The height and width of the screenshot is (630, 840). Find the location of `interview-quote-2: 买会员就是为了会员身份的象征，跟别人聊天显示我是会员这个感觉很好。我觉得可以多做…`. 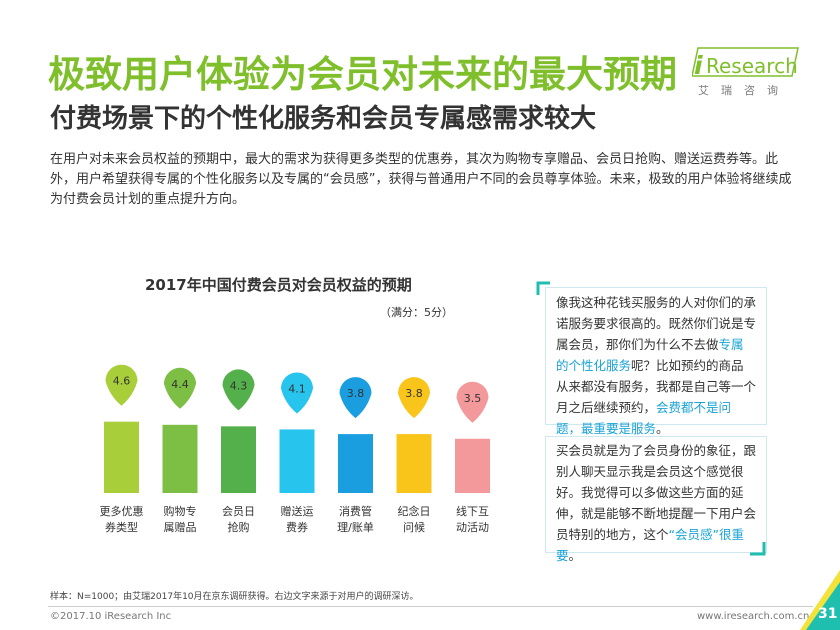

interview-quote-2: 买会员就是为了会员身份的象征，跟别人聊天显示我是会员这个感觉很好。我觉得可以多做… is located at coordinates (656, 499).